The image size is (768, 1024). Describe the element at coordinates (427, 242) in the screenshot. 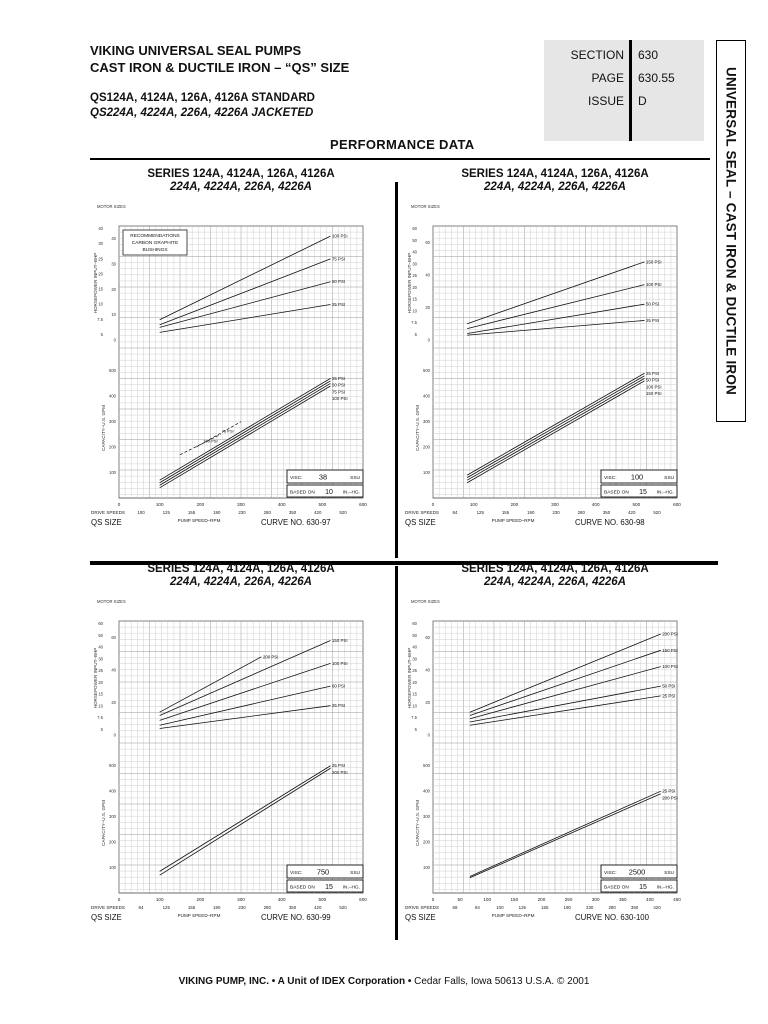

I see `hp-tick-label: 60` at that location.